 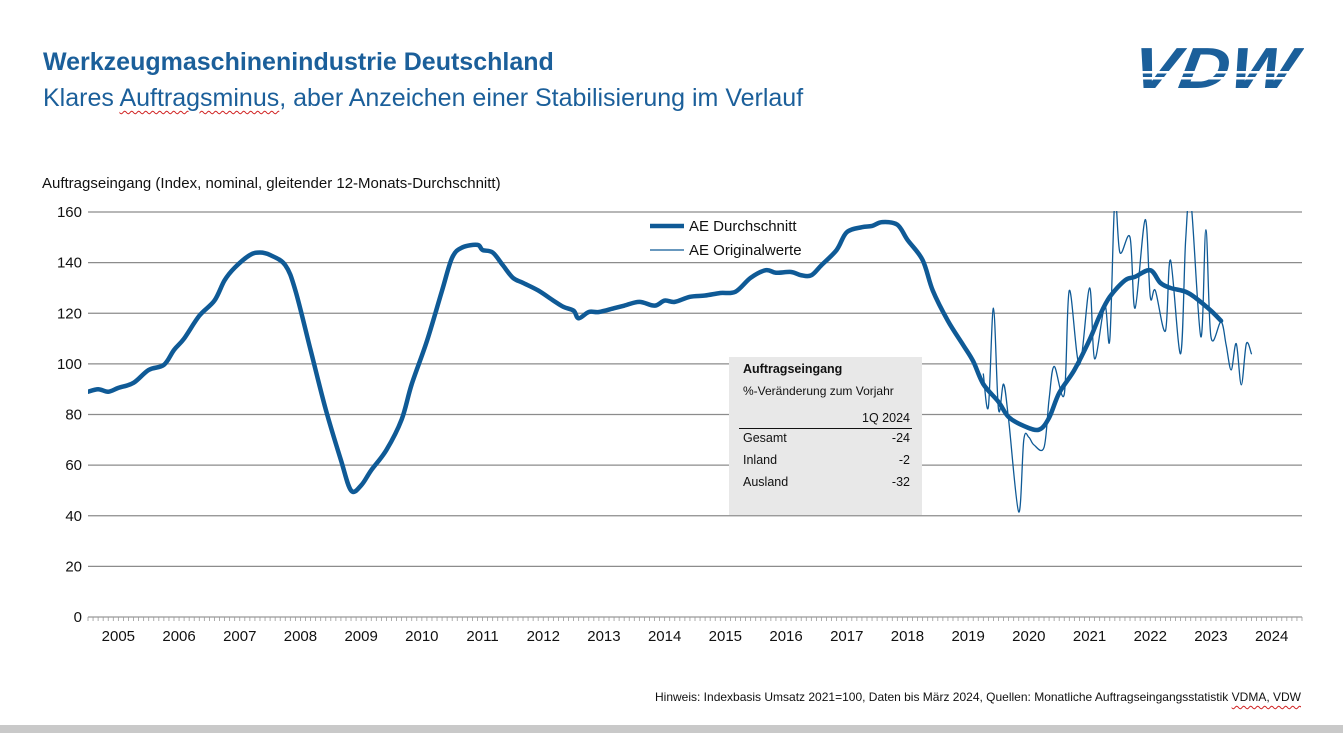 What do you see at coordinates (818, 391) in the screenshot?
I see `table-subtitle: %-Veränderung zum Vorjahr` at bounding box center [818, 391].